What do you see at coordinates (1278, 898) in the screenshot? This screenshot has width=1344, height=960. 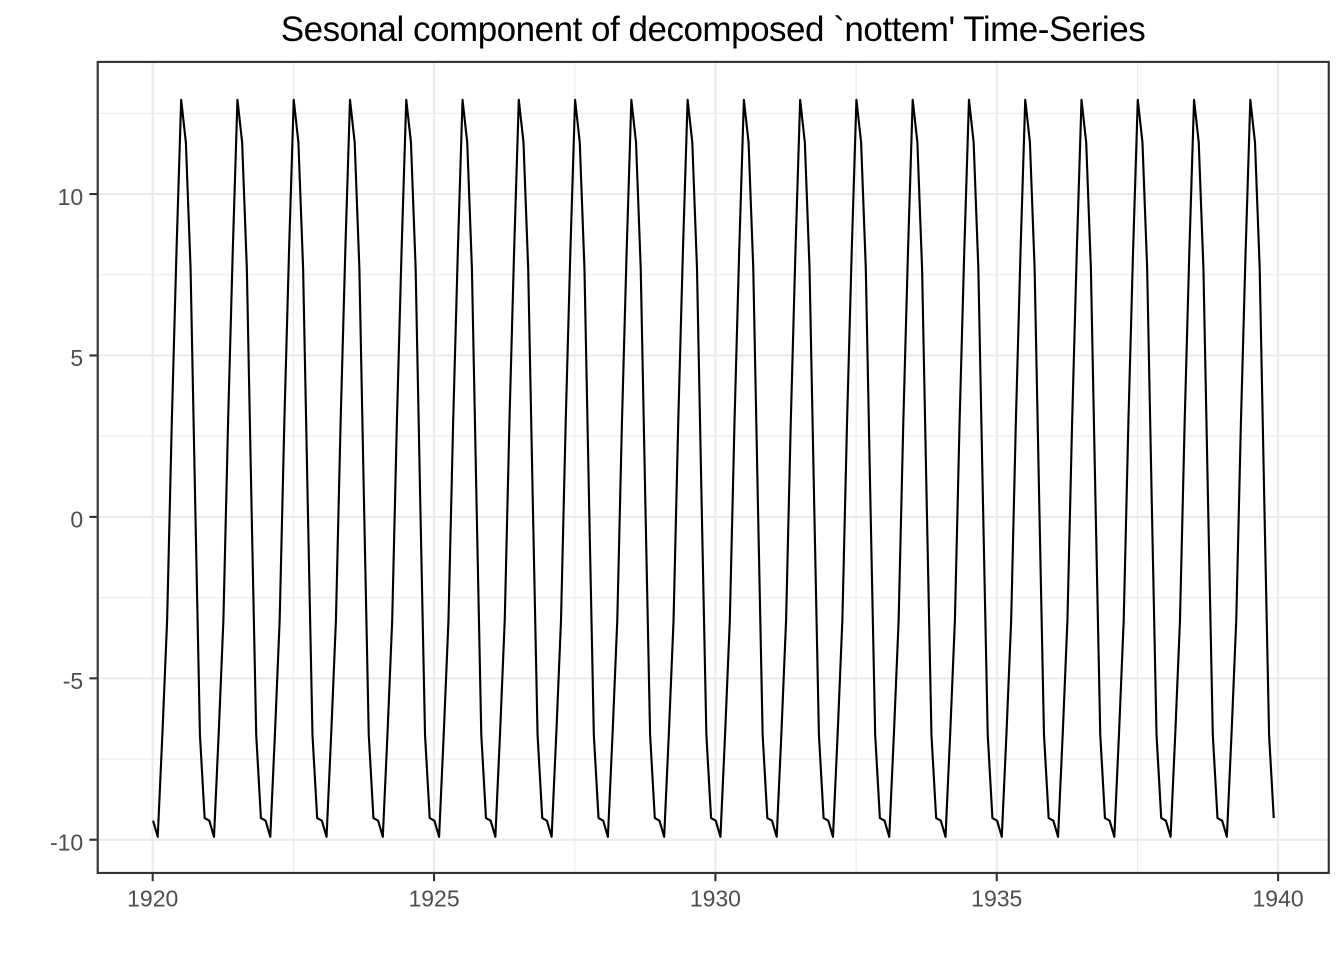 I see `svg-text: 1940` at bounding box center [1278, 898].